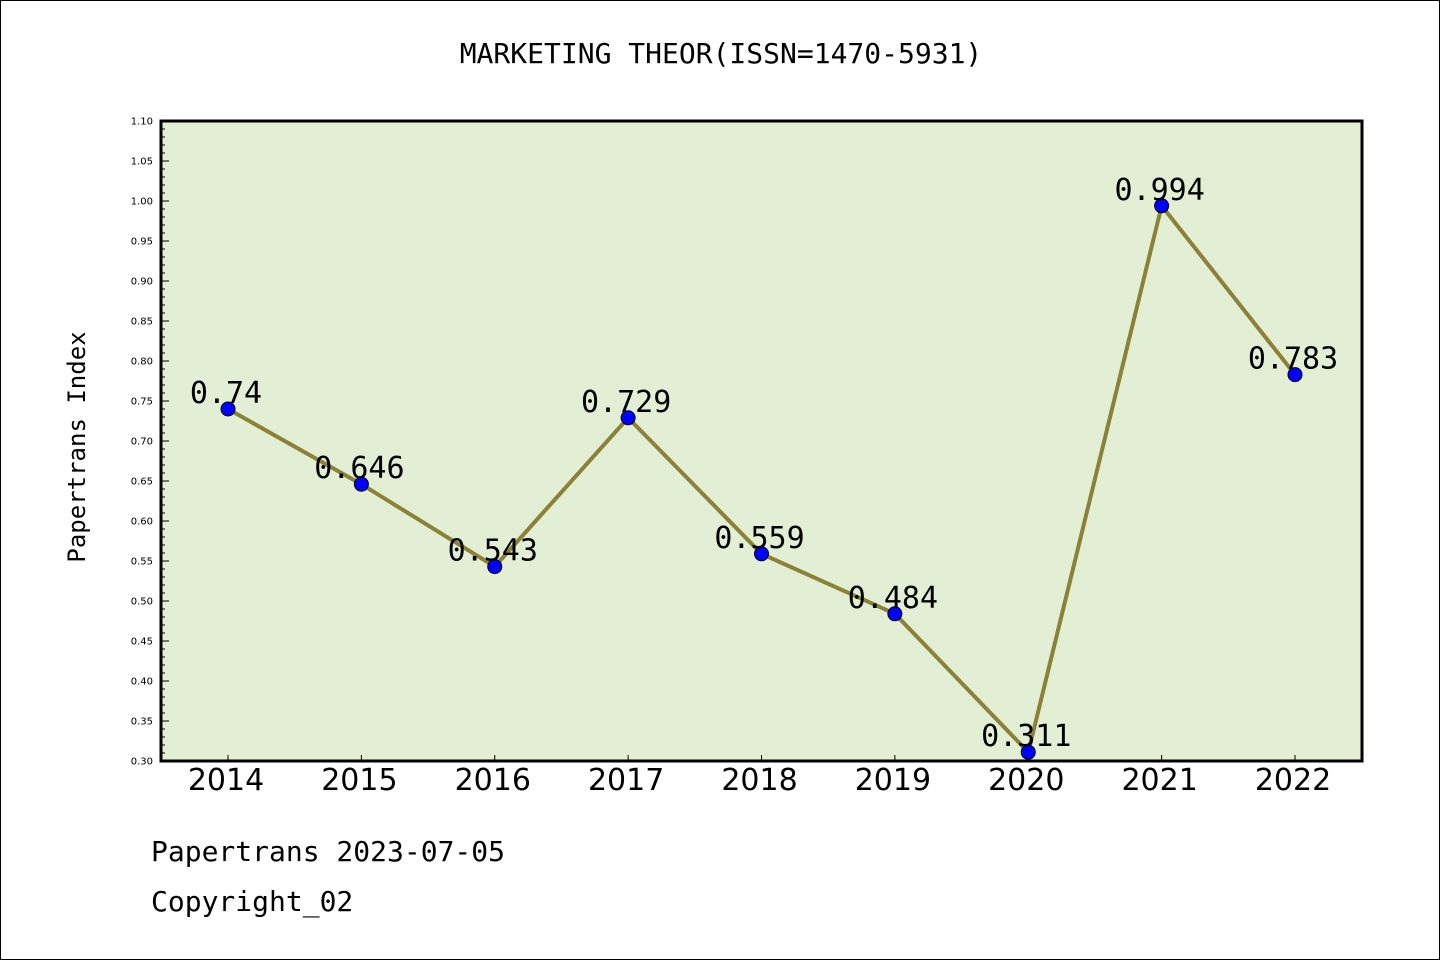 The width and height of the screenshot is (1440, 960). I want to click on data-label: 0.543, so click(493, 551).